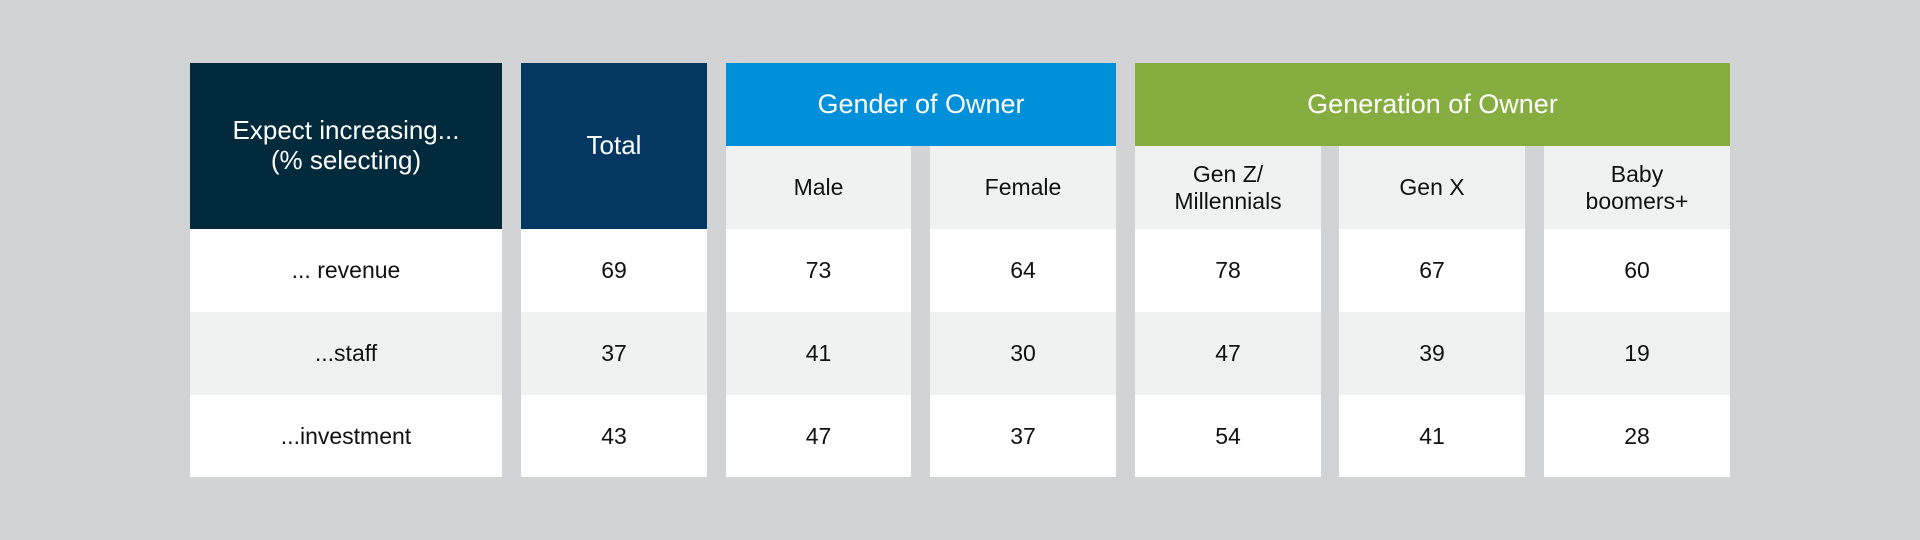 The height and width of the screenshot is (540, 1920). Describe the element at coordinates (1432, 104) in the screenshot. I see `generation-group-header: Generation of Owner` at that location.